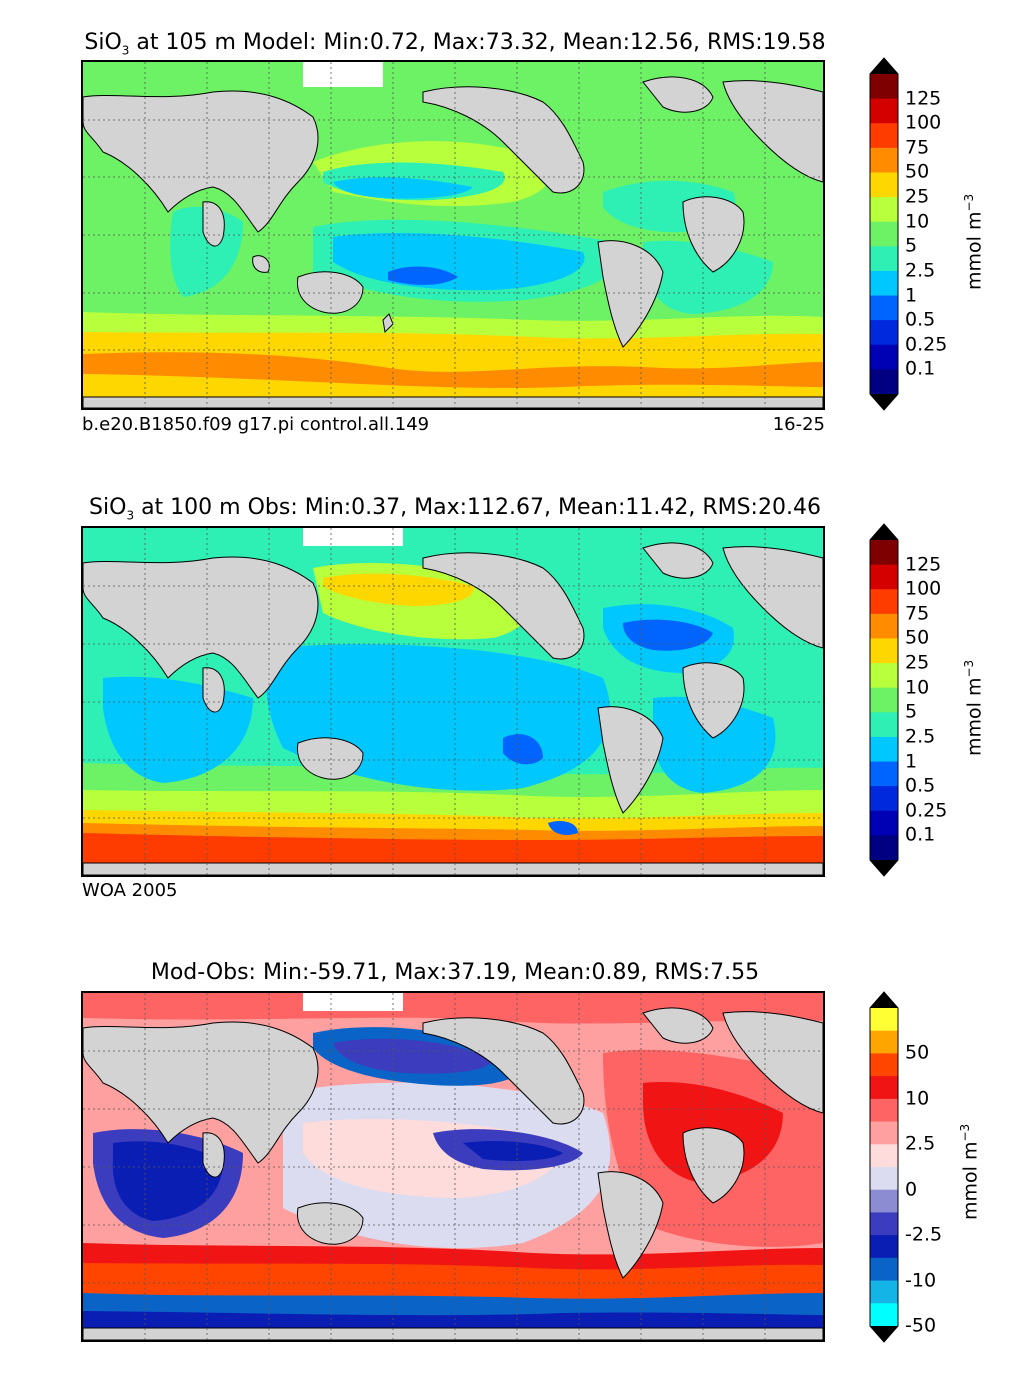 This screenshot has width=1014, height=1373. I want to click on model-colorbar-svg, so click(884, 234).